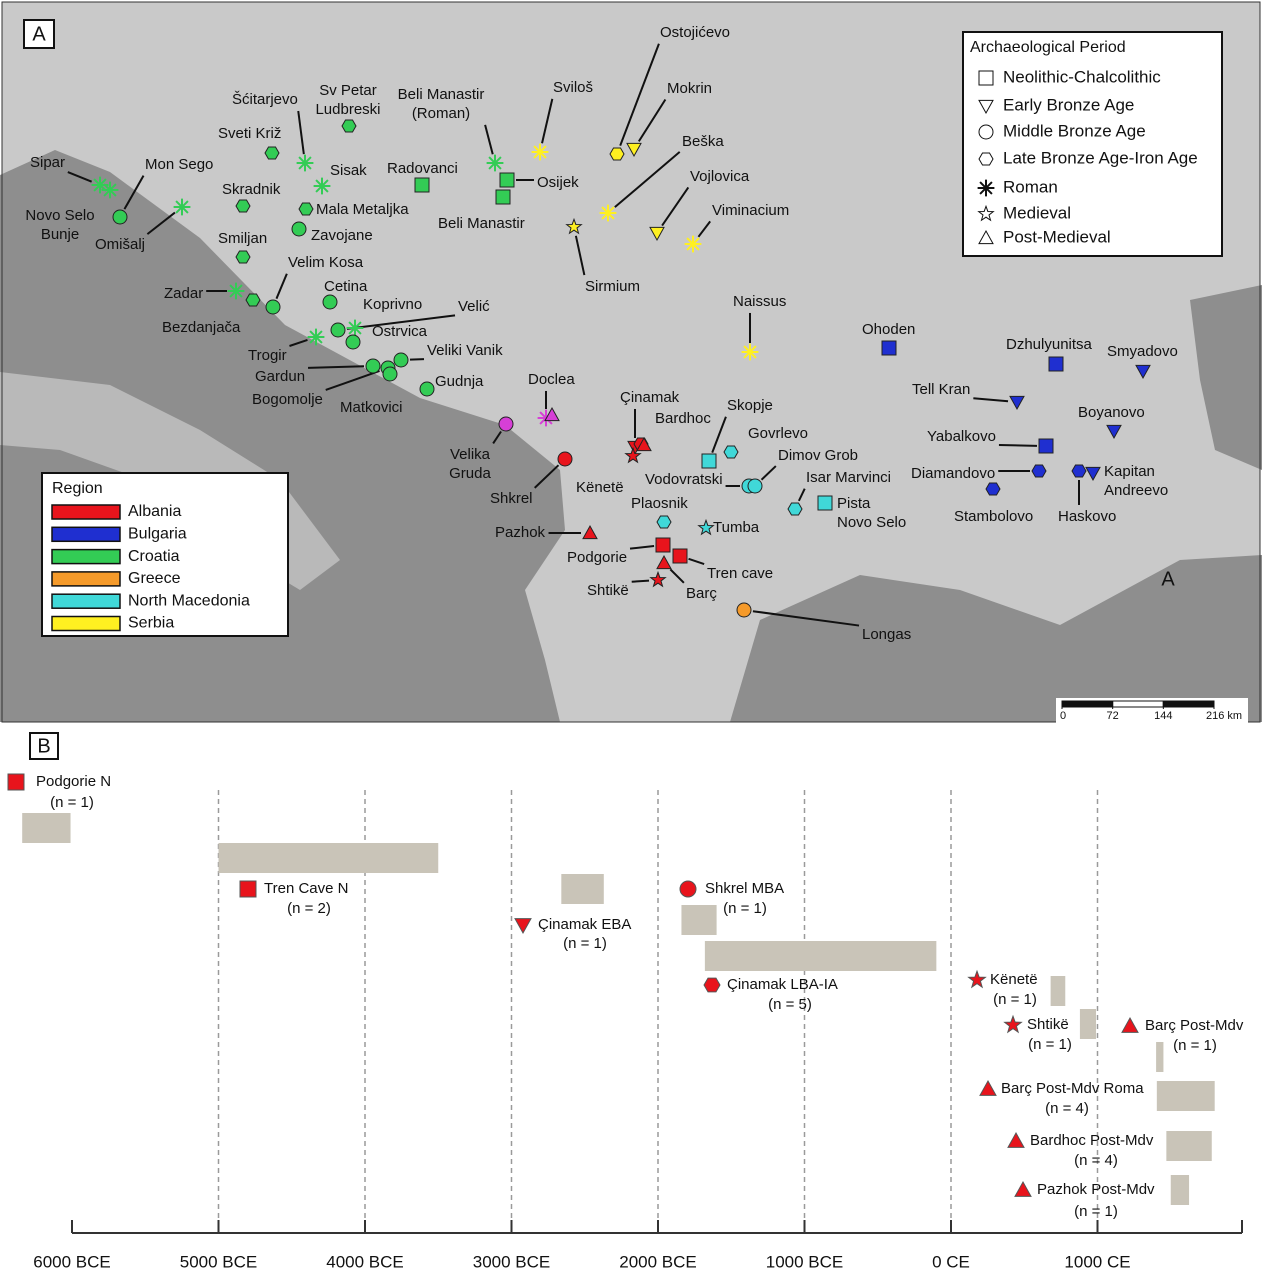  I want to click on legend-label: Early Bronze Age, so click(1068, 104).